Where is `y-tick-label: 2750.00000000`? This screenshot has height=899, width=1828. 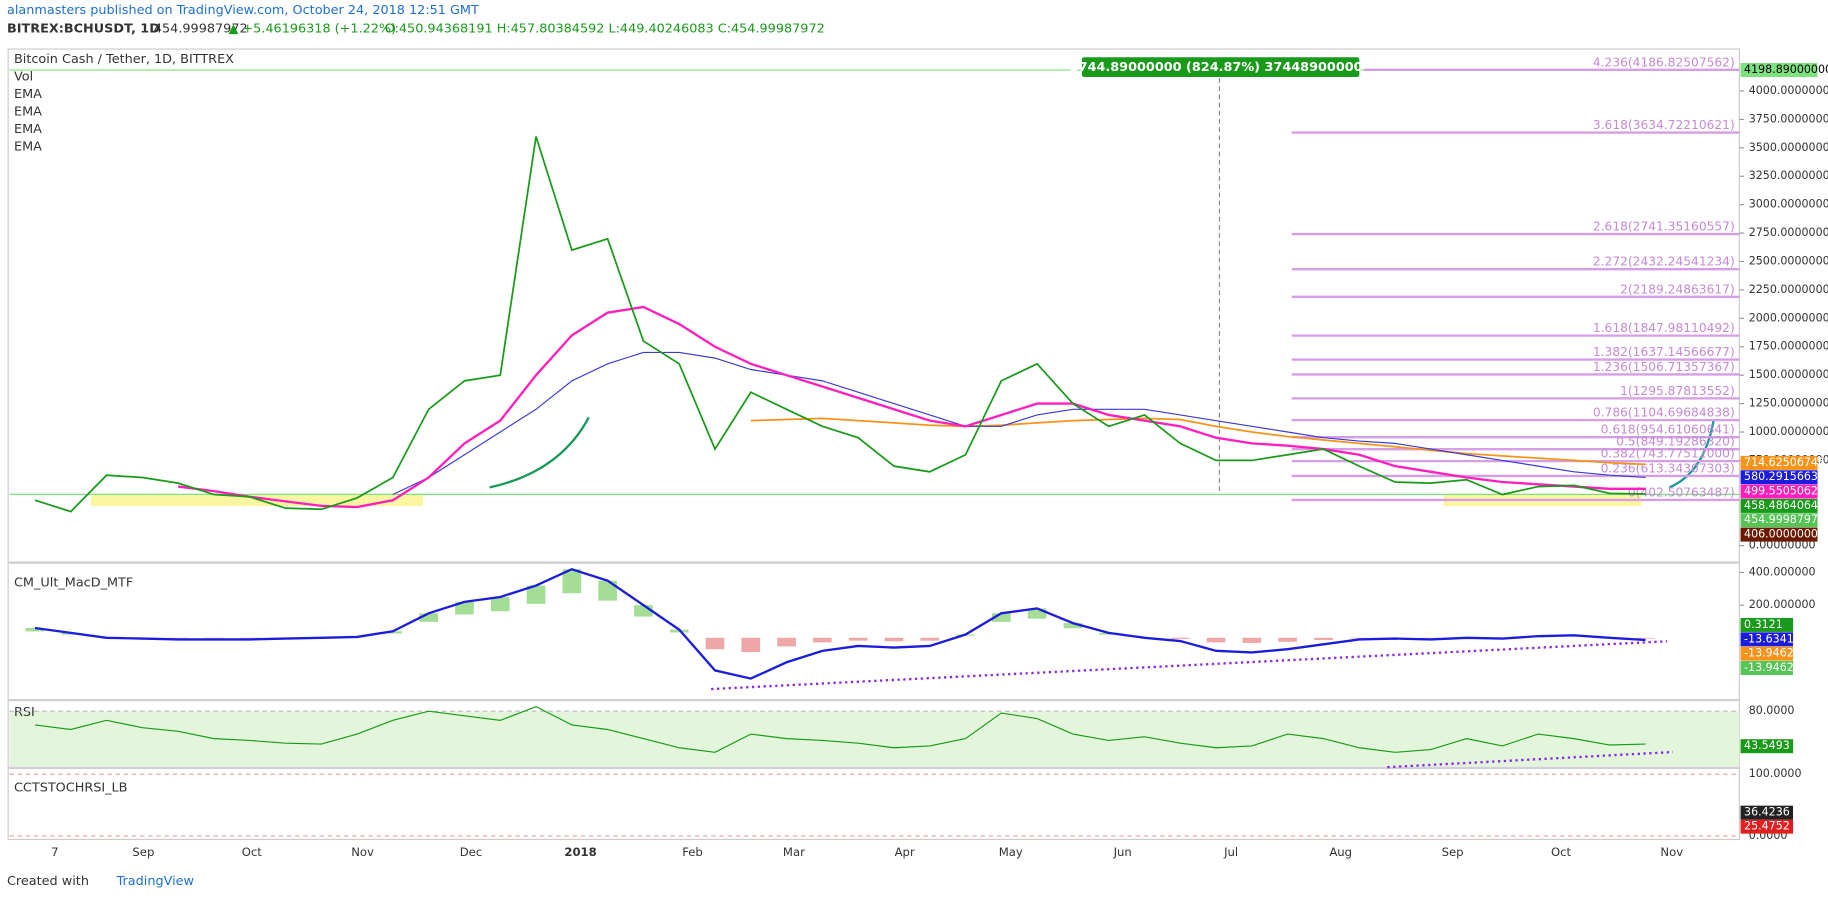
y-tick-label: 2750.00000000 is located at coordinates (1788, 232).